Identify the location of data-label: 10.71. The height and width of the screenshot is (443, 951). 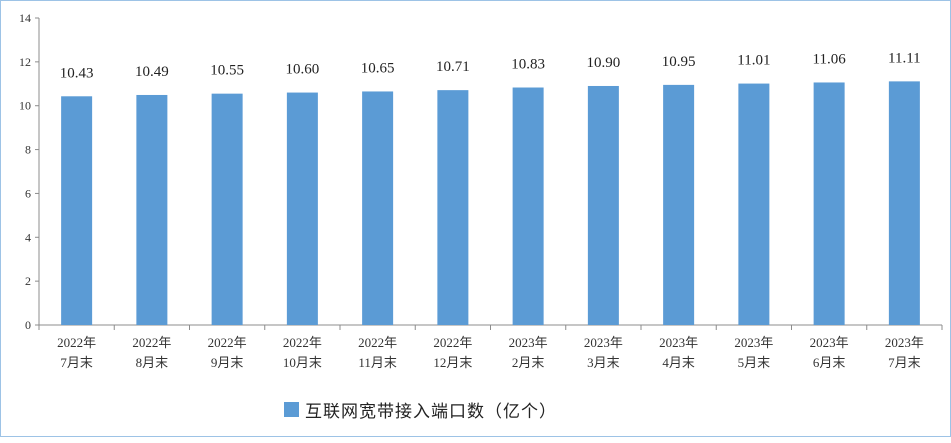
(453, 67).